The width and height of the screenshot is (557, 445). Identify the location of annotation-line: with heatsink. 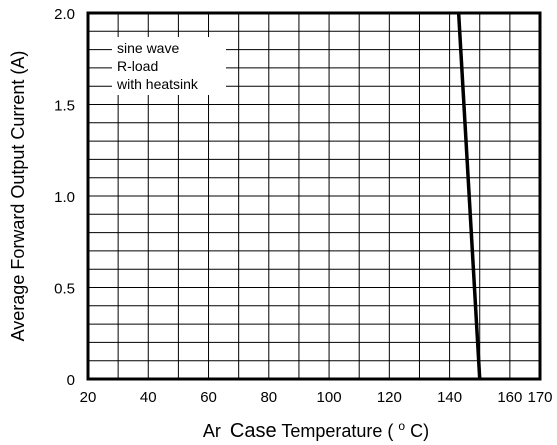
(157, 84).